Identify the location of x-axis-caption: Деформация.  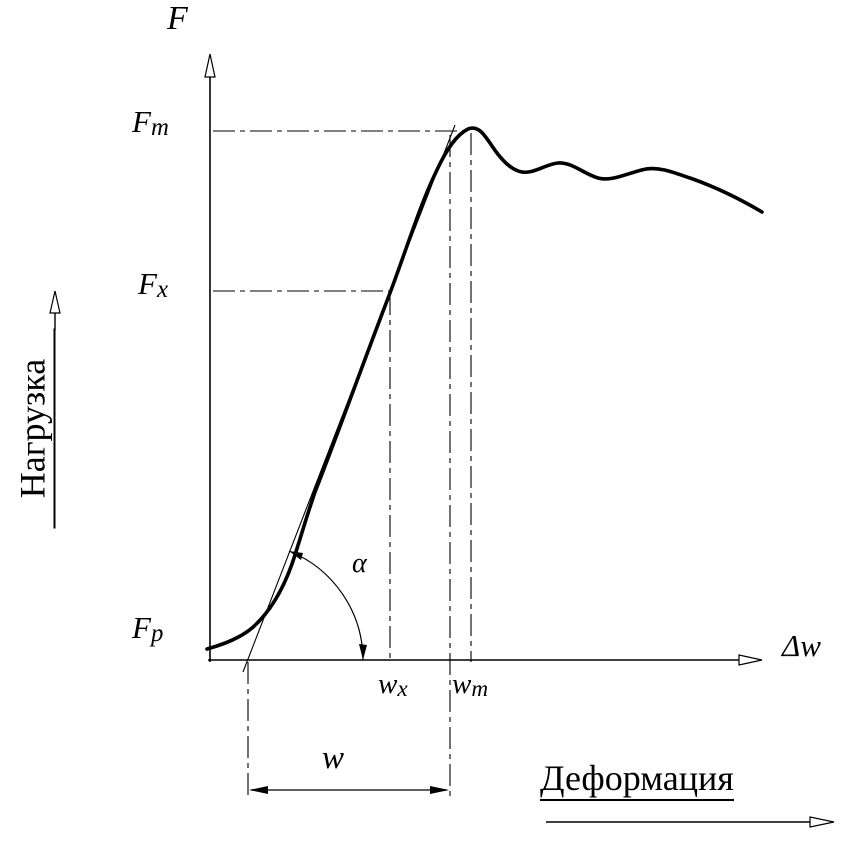
(637, 780).